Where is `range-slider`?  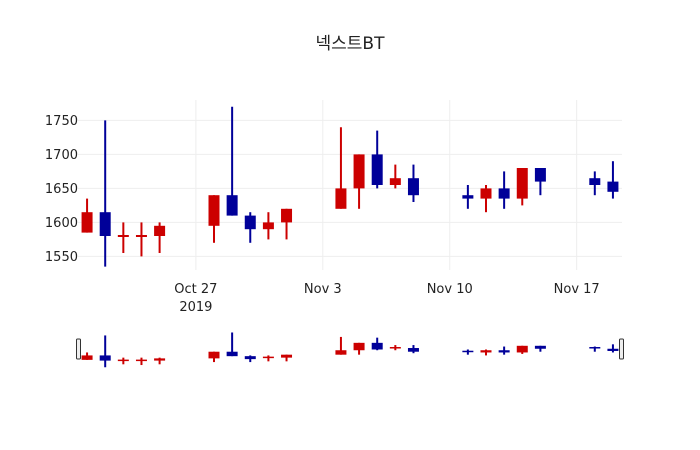 range-slider is located at coordinates (350, 349).